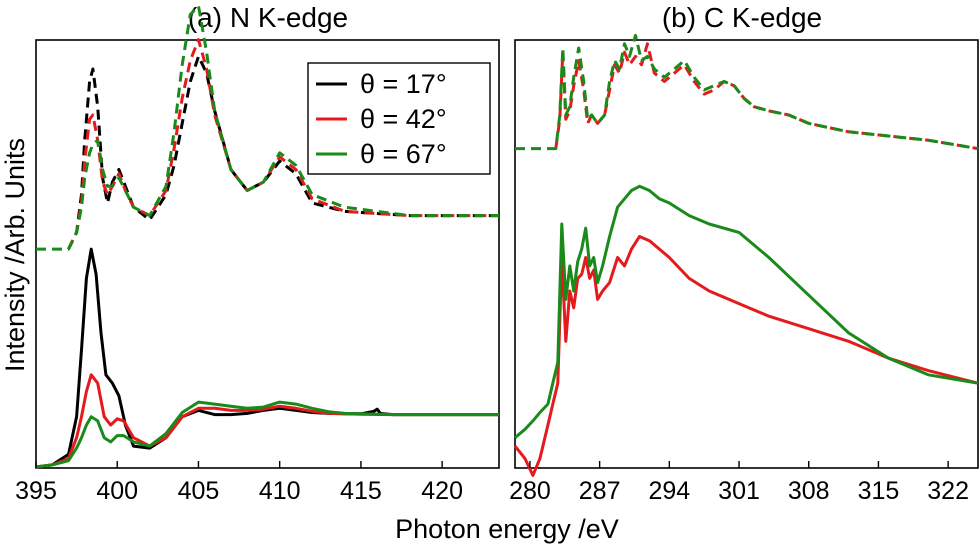 The width and height of the screenshot is (980, 547). What do you see at coordinates (403, 154) in the screenshot?
I see `legend-label-67: θ = 67°` at bounding box center [403, 154].